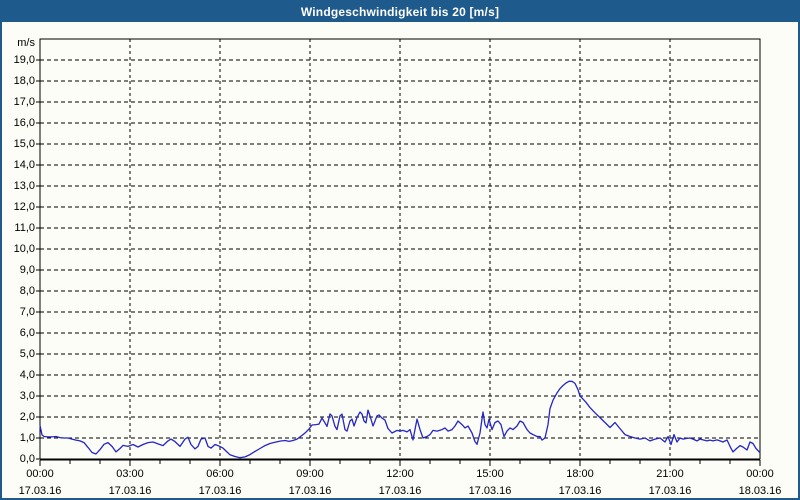 The width and height of the screenshot is (800, 500). Describe the element at coordinates (24, 186) in the screenshot. I see `y-tick-label: 13,0` at that location.